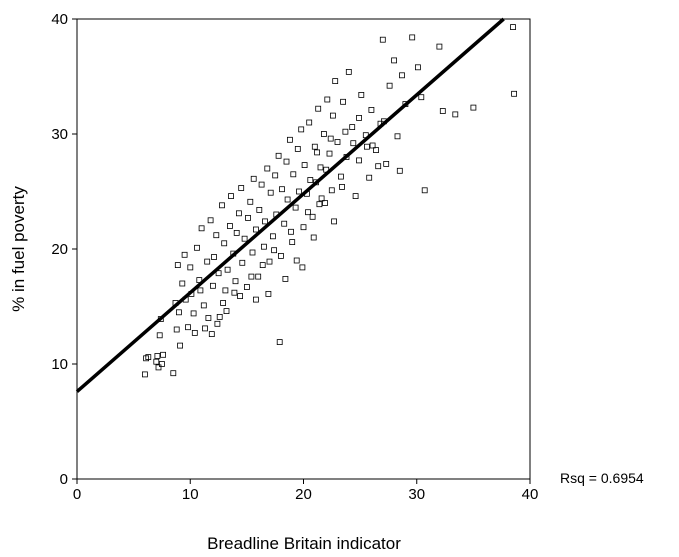 This screenshot has height=557, width=679. Describe the element at coordinates (77, 494) in the screenshot. I see `x-tick-label: 0` at that location.